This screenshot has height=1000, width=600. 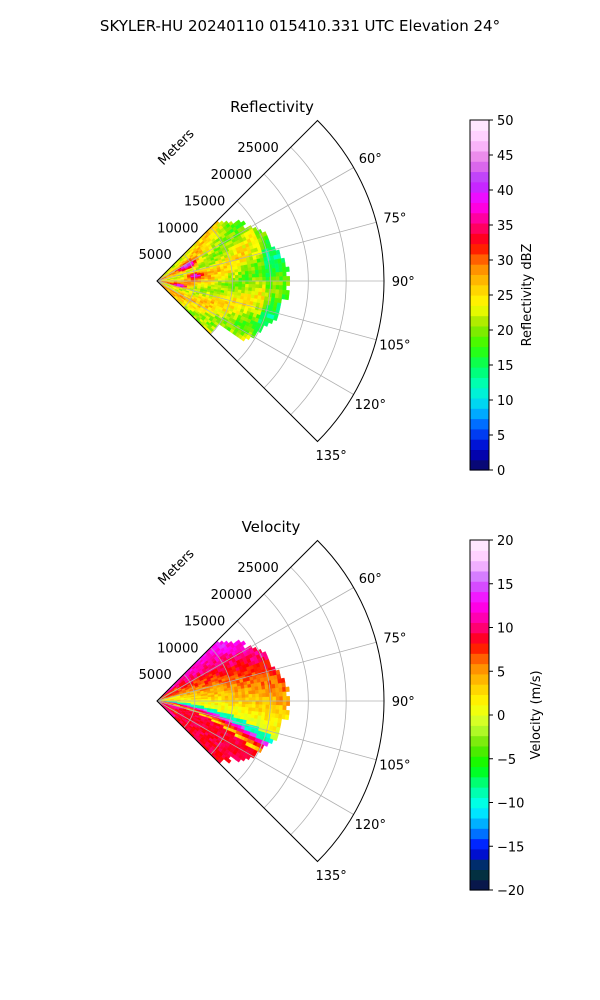 I want to click on colorbar-tick-label: 10, so click(x=505, y=401).